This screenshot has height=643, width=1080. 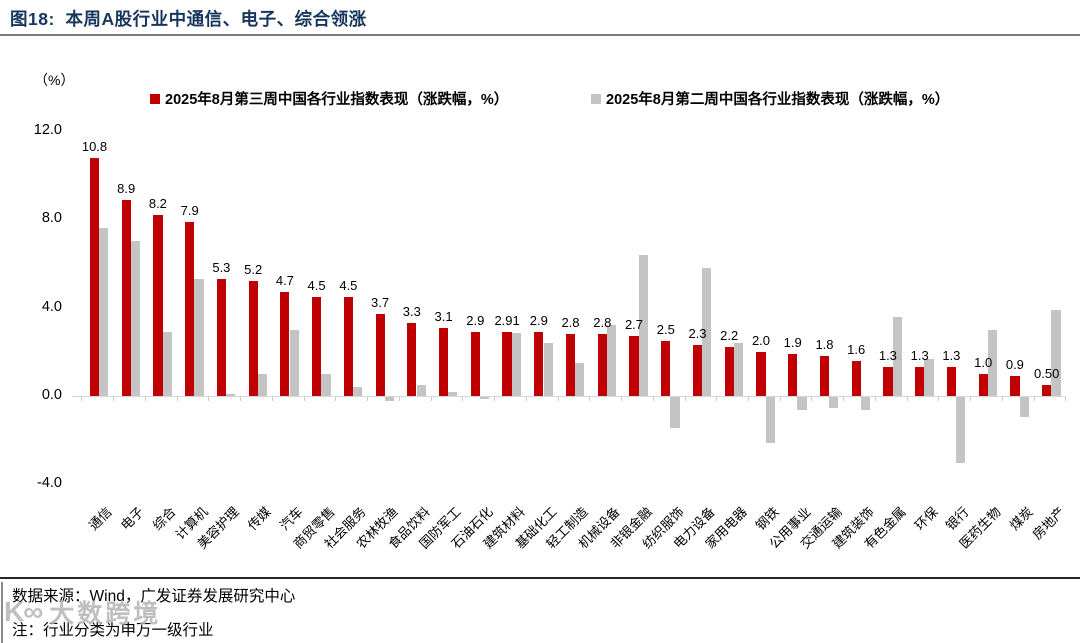 What do you see at coordinates (380, 303) in the screenshot?
I see `bar-value-label: 3.7` at bounding box center [380, 303].